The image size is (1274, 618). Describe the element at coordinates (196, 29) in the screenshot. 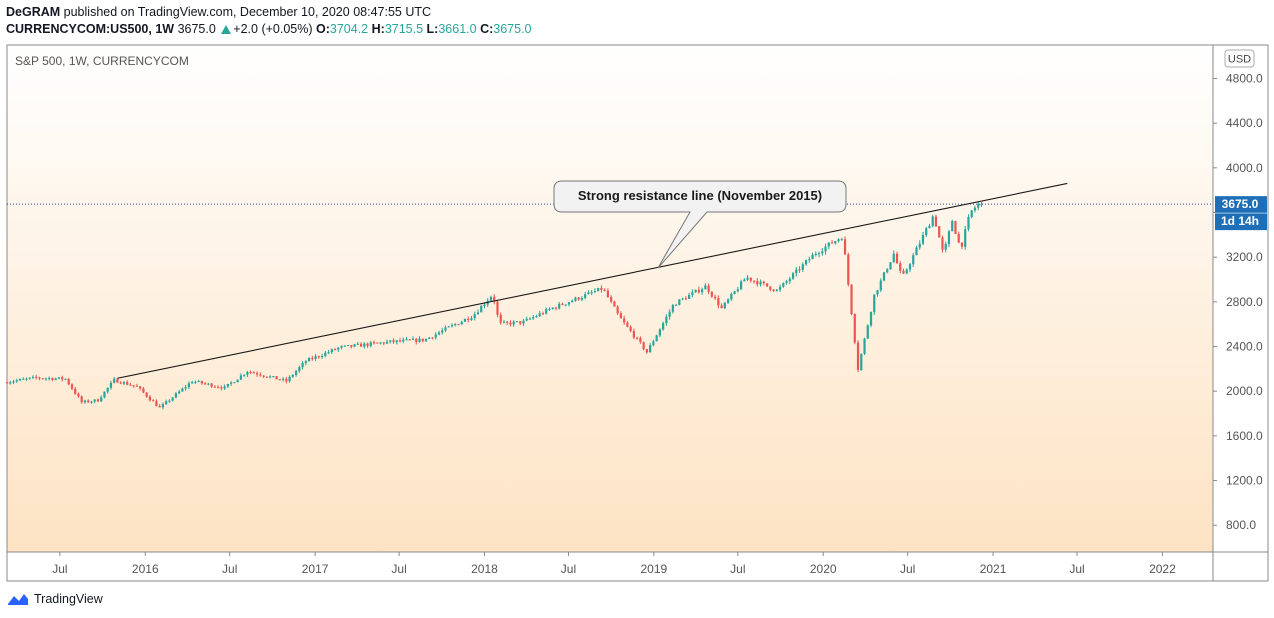

I see `last-price: 3675.0` at that location.